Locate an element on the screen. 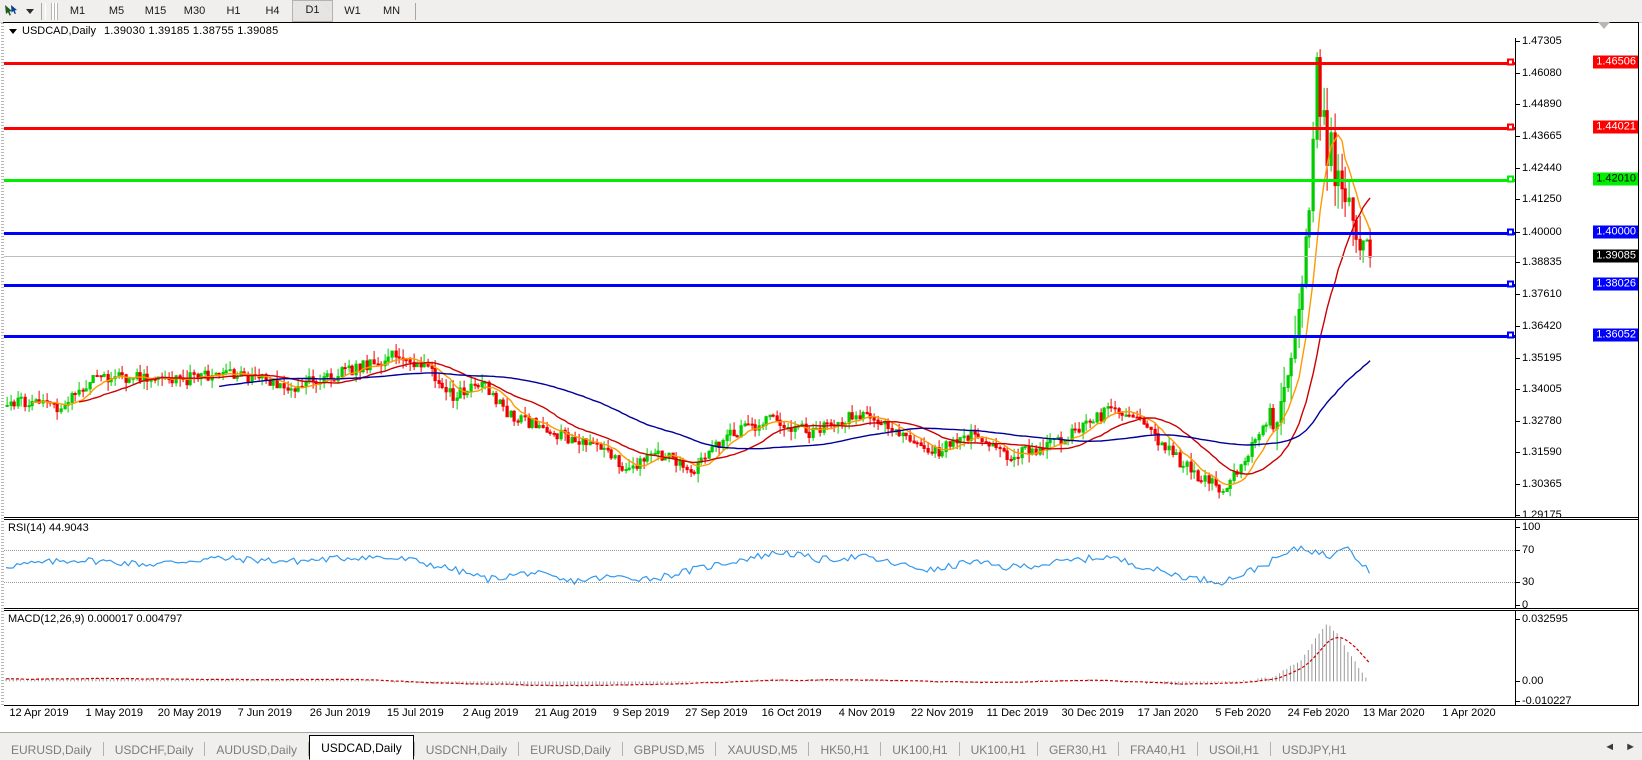 This screenshot has height=760, width=1642. price-tick-label: 1.42440 is located at coordinates (1542, 168).